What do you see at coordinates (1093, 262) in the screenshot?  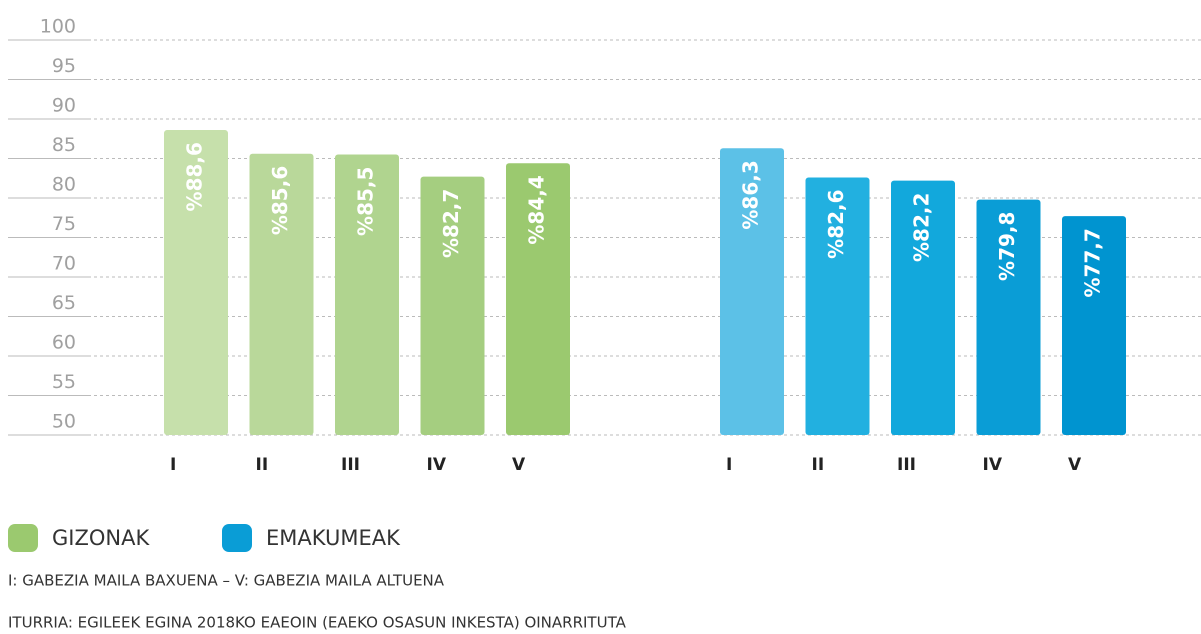 I see `value-label: %77,7` at bounding box center [1093, 262].